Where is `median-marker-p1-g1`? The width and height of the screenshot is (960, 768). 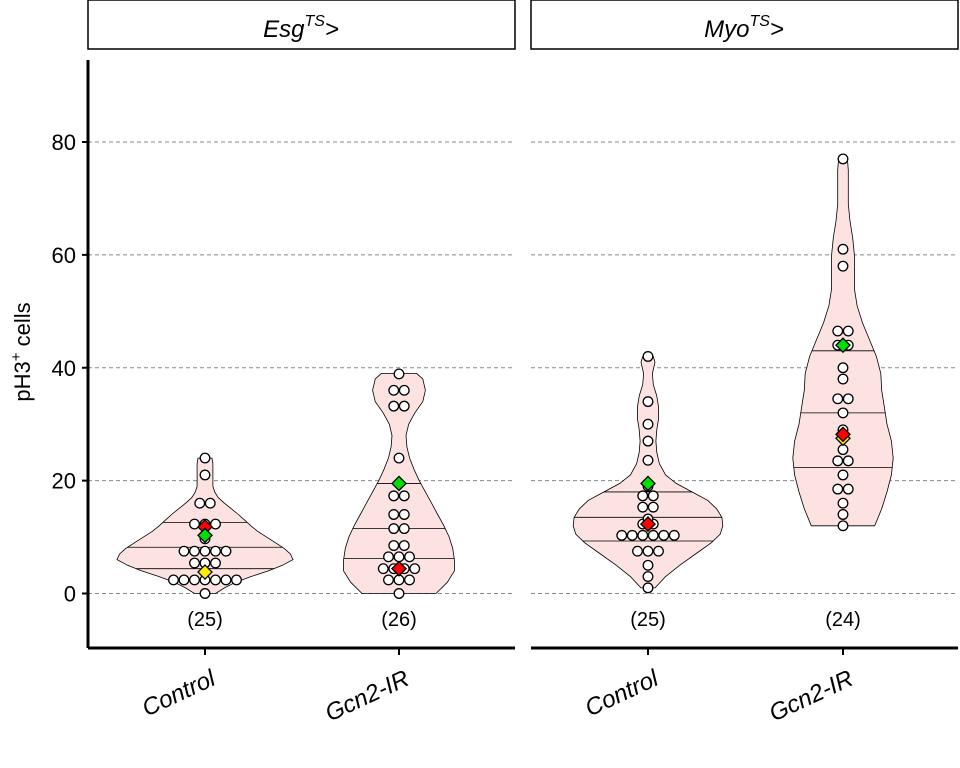
median-marker-p1-g1 is located at coordinates (843, 434).